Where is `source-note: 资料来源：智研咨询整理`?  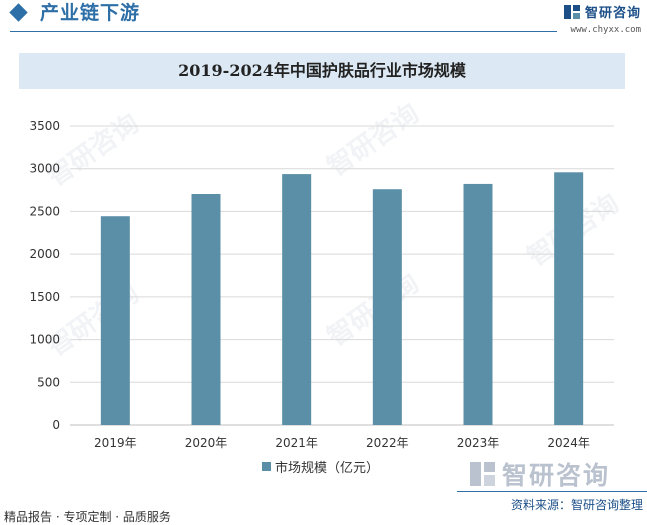 source-note: 资料来源：智研咨询整理 is located at coordinates (576, 505).